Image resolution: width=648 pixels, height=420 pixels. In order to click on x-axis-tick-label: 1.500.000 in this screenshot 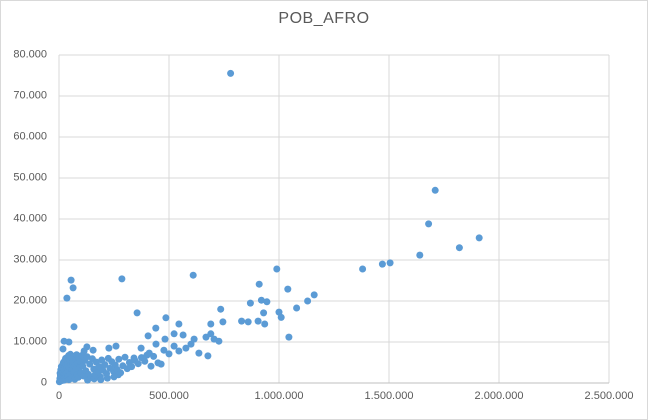, I will do `click(389, 396)`.